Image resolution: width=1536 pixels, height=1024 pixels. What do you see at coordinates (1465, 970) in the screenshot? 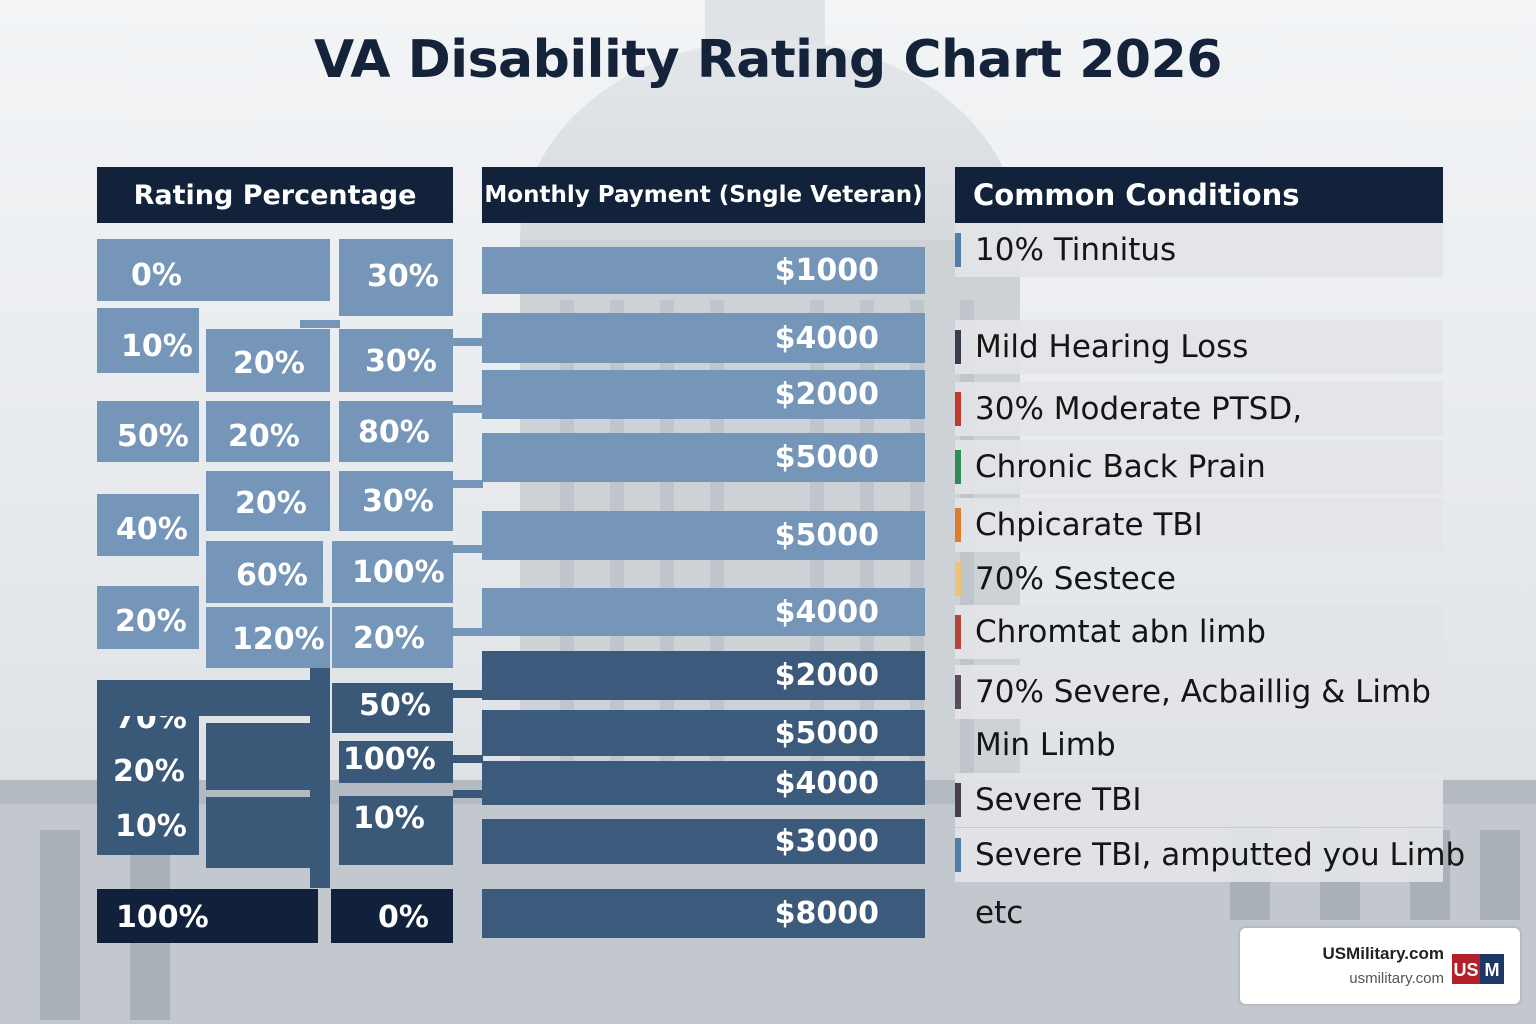
I see `logo-mark-us: US` at bounding box center [1465, 970].